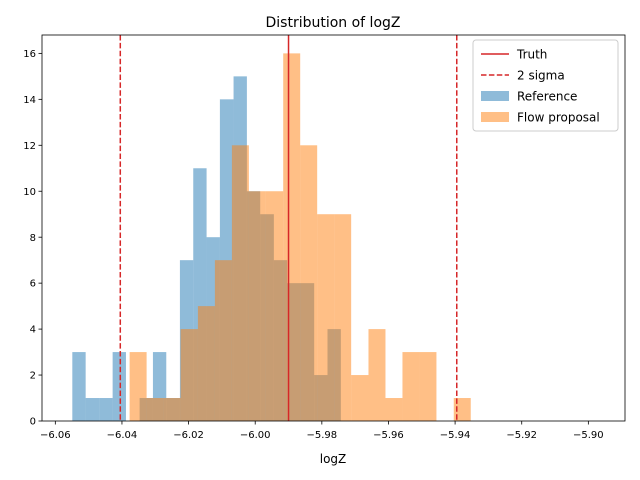 This screenshot has height=480, width=640. Describe the element at coordinates (547, 96) in the screenshot. I see `legend-label-reference: Reference` at that location.